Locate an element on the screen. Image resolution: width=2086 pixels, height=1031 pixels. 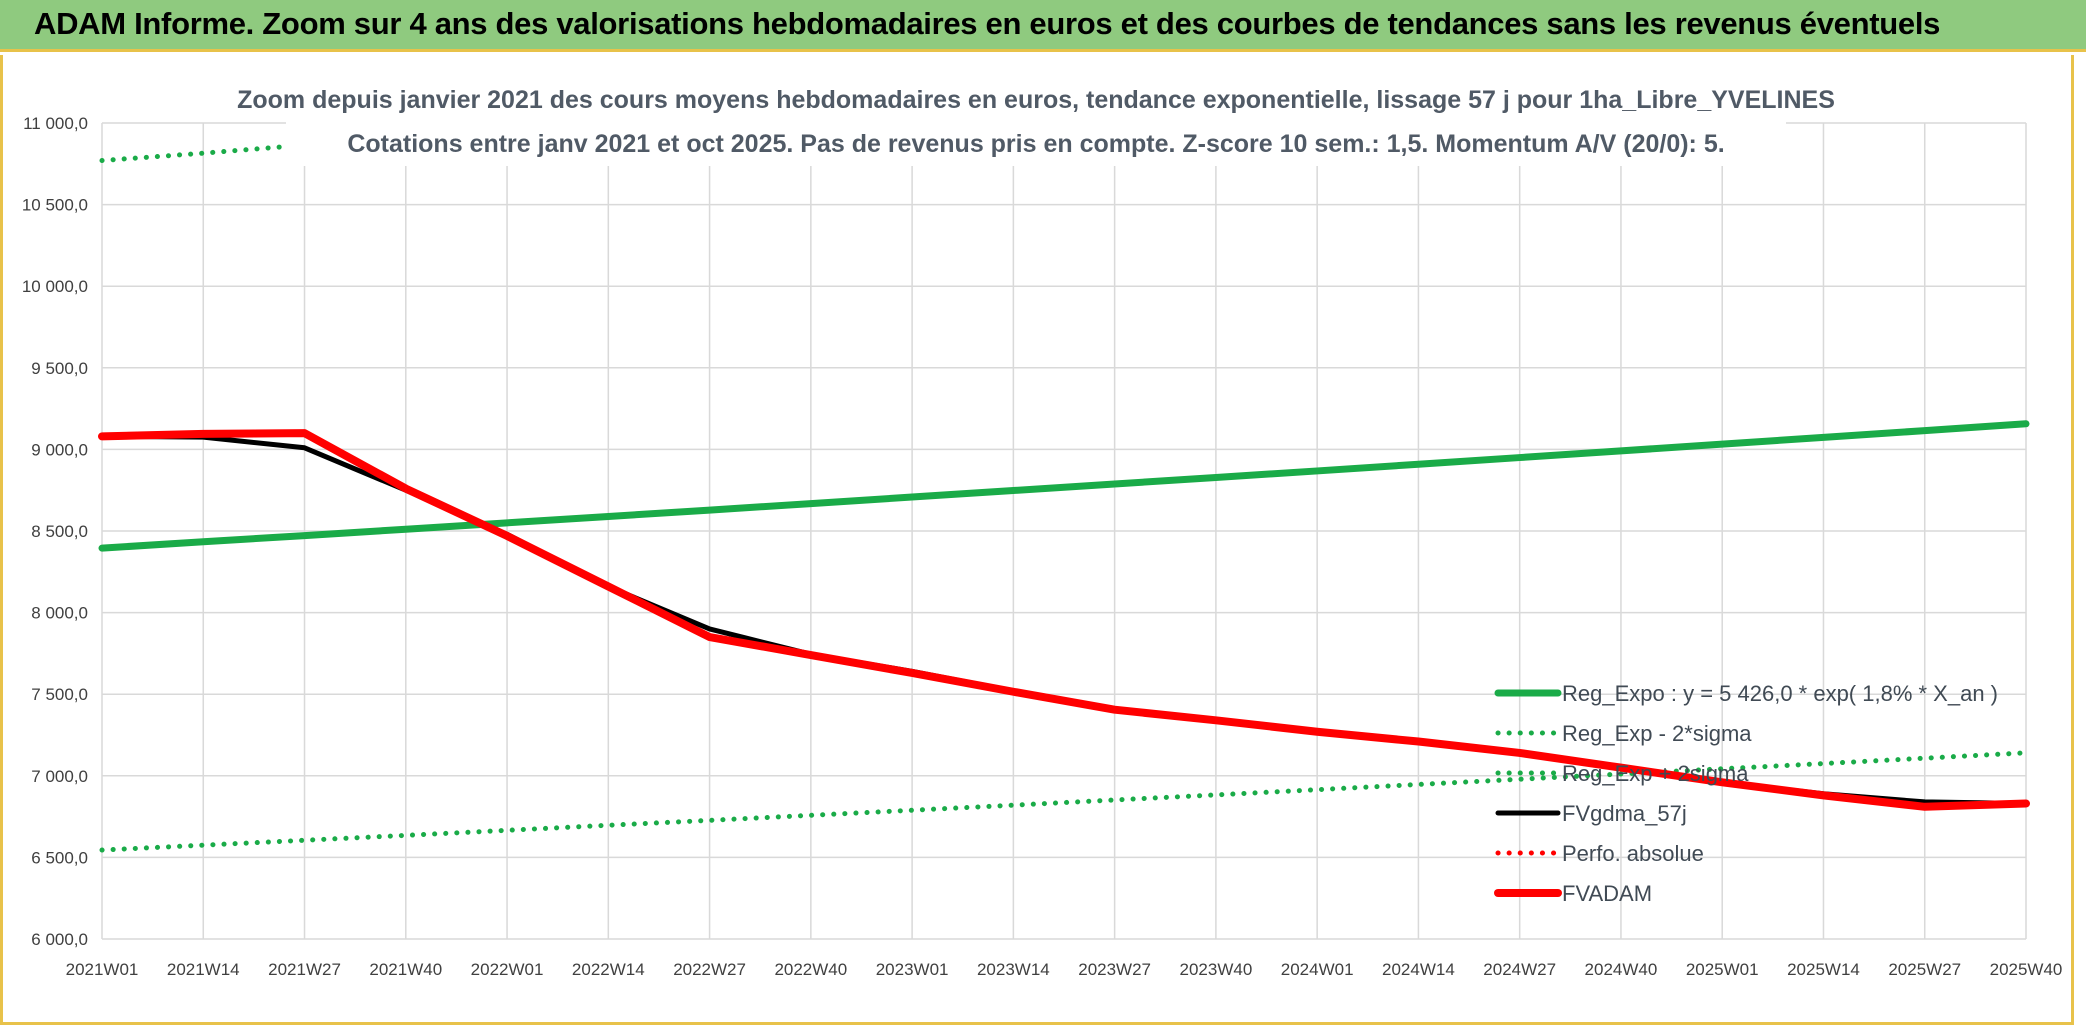
x-tick-label: 2024W40 is located at coordinates (1621, 969).